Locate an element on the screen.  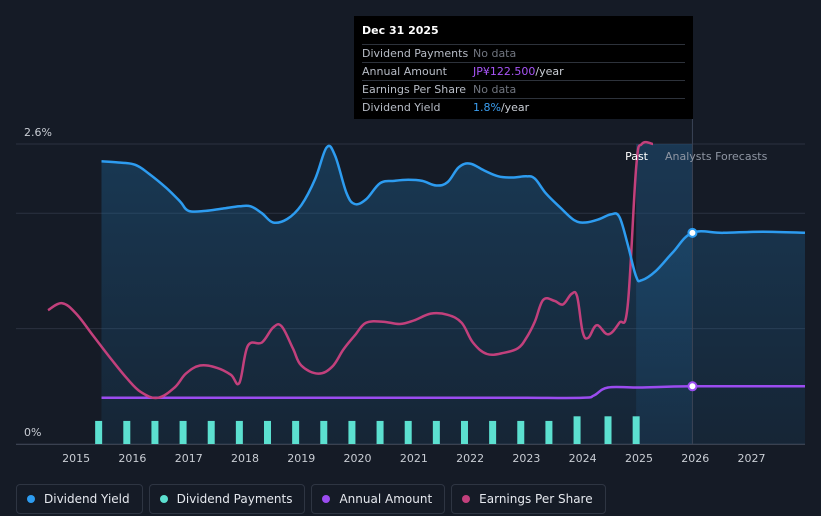
legend-item-earnings-per-share: Earnings Per Share is located at coordinates (528, 499).